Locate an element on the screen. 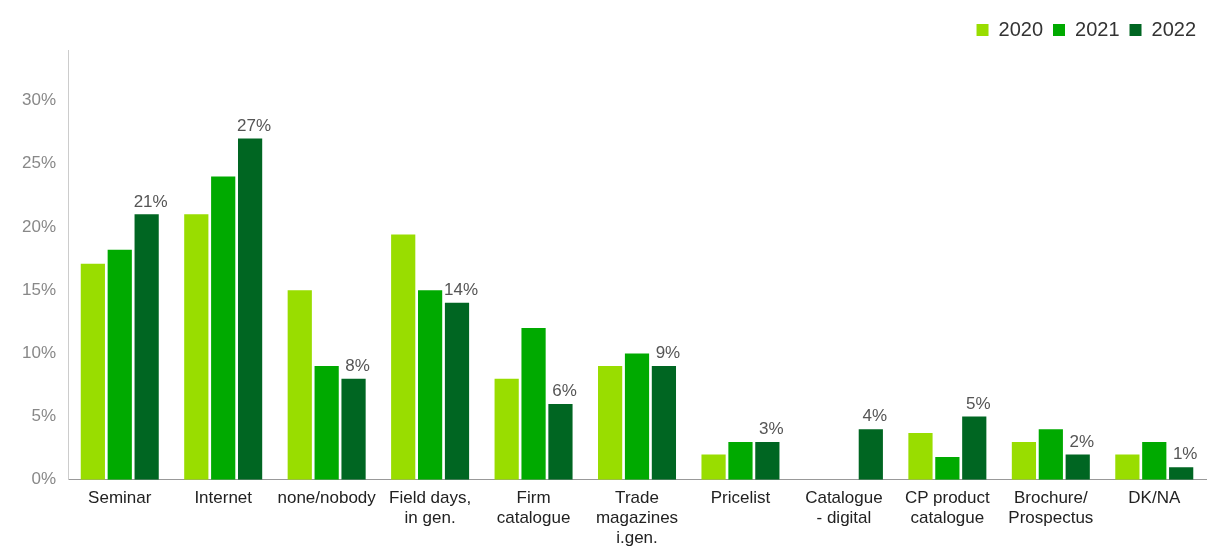 The width and height of the screenshot is (1226, 557). y-tick-label: 0% is located at coordinates (44, 479).